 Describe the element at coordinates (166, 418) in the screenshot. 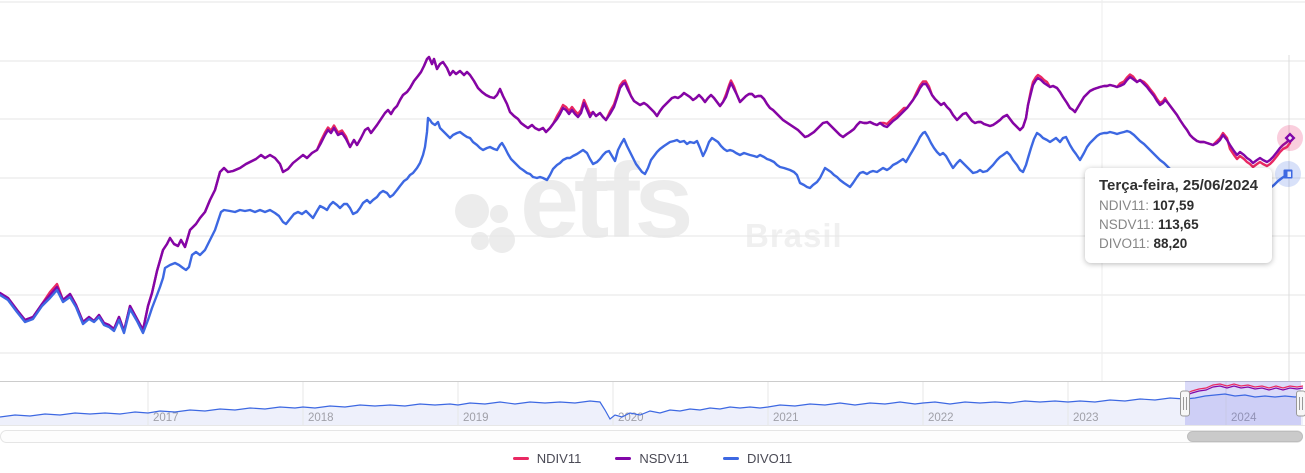

I see `navigator-year-label: 2017` at that location.